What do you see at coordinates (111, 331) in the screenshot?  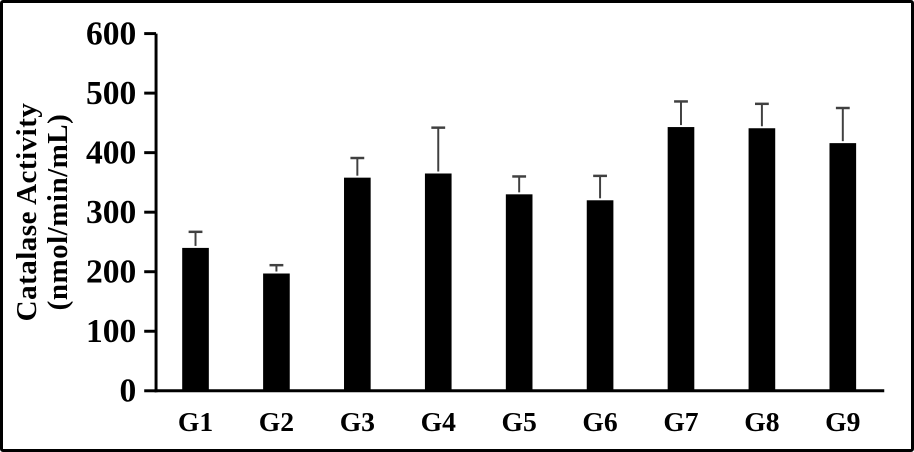 I see `y-tick-label: 100` at bounding box center [111, 331].